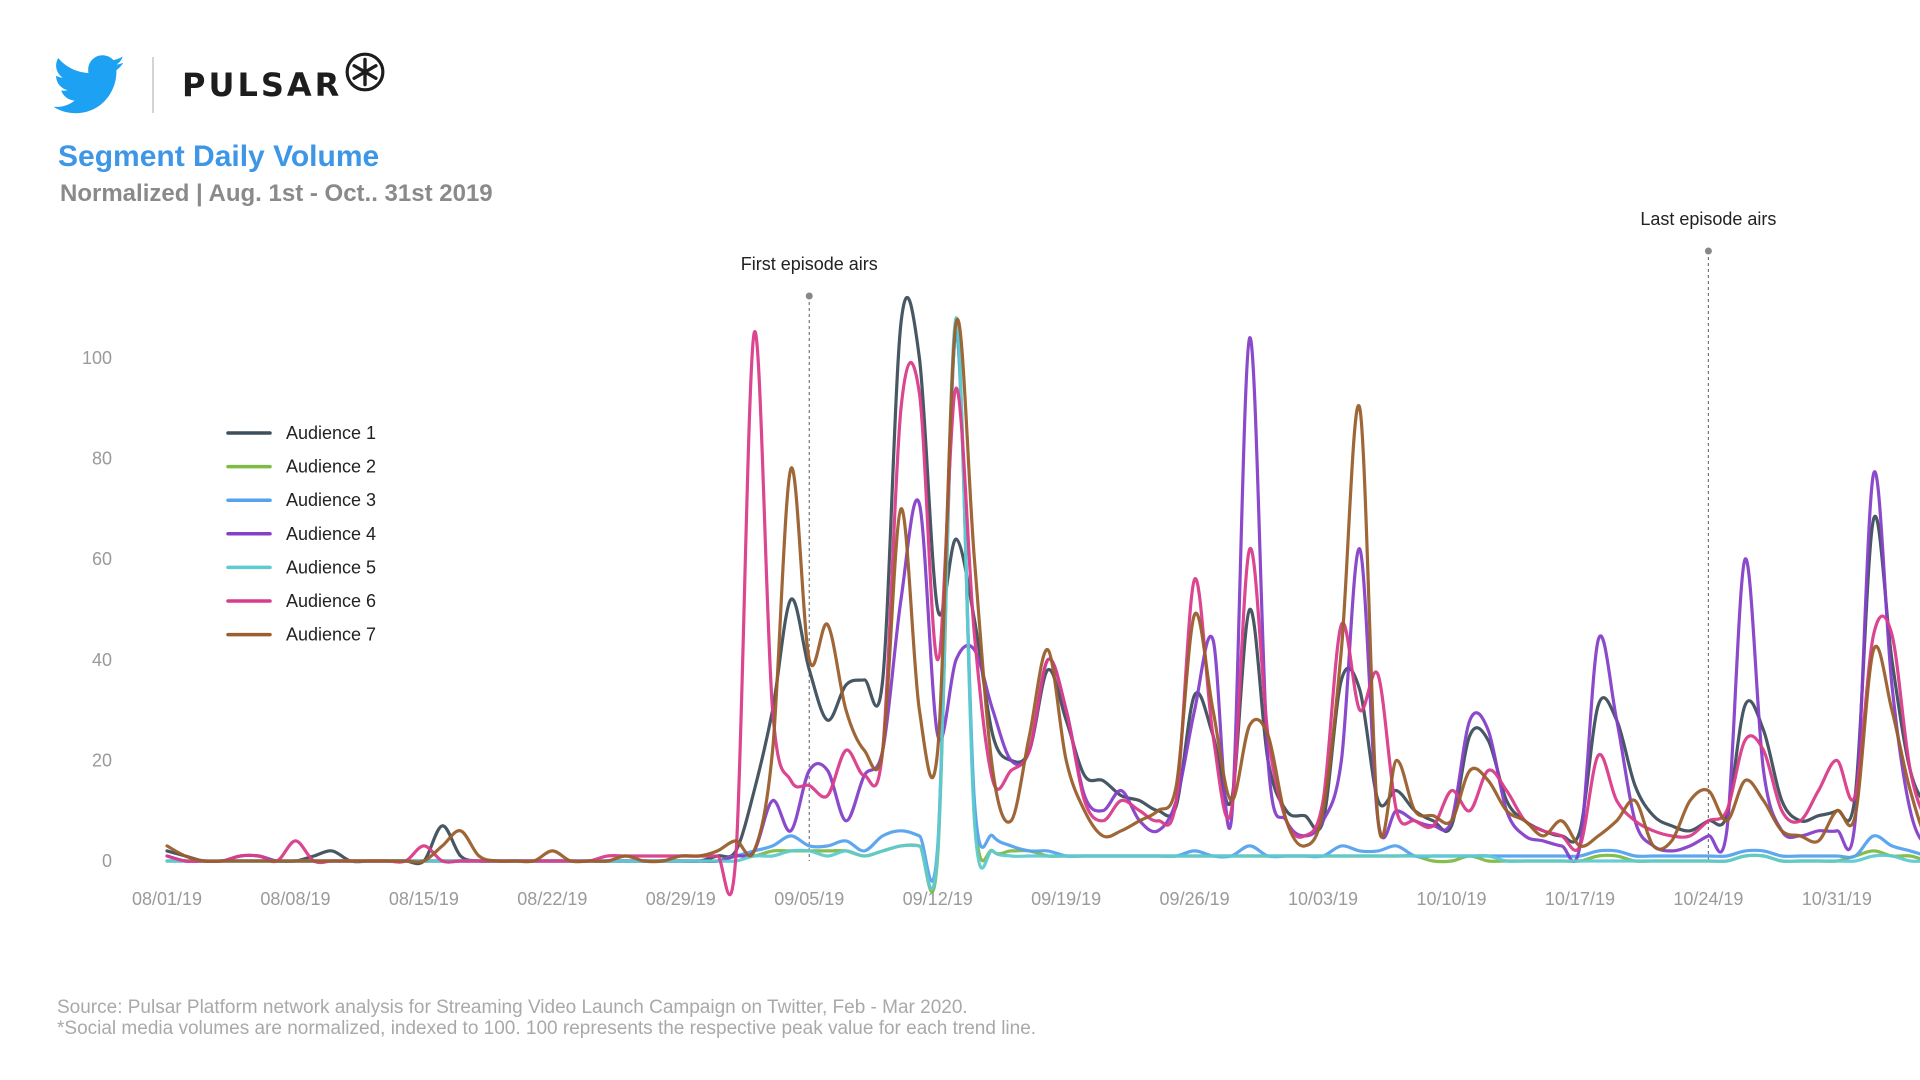  Describe the element at coordinates (102, 760) in the screenshot. I see `y-tick-label: 20` at that location.